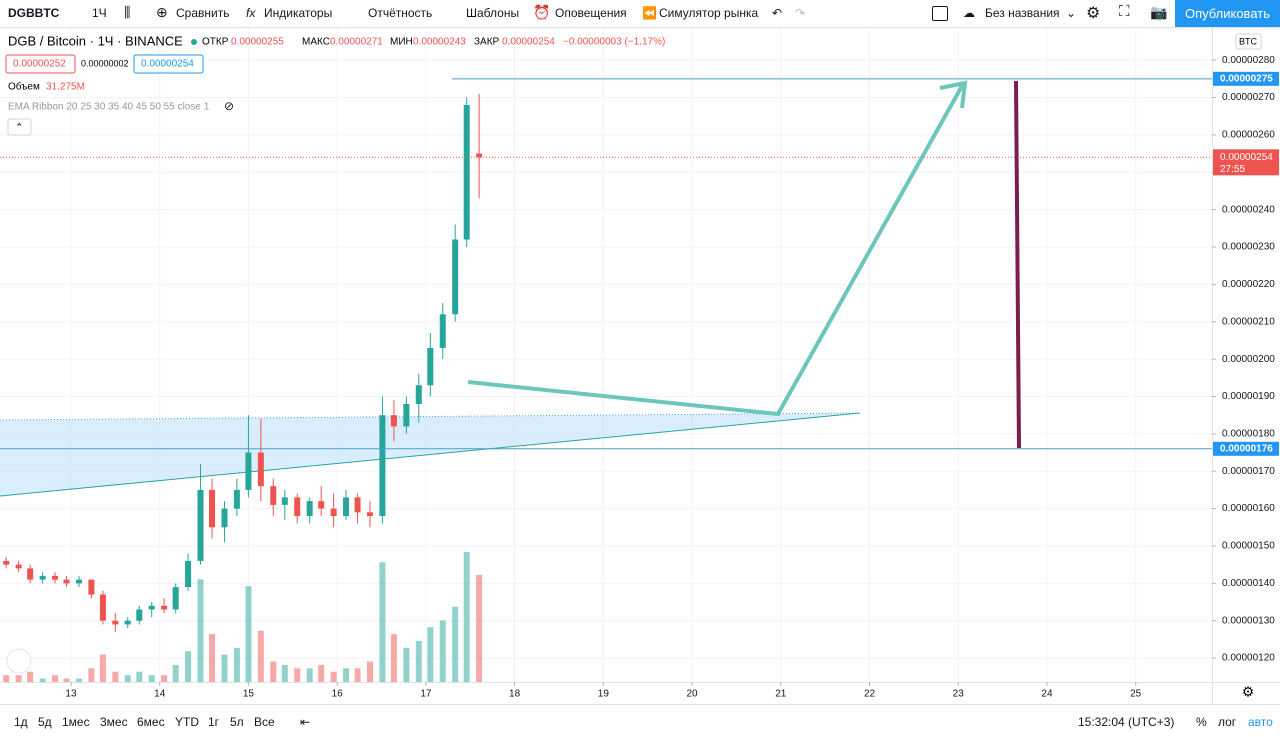 The width and height of the screenshot is (1280, 737). What do you see at coordinates (19, 661) in the screenshot?
I see `logo` at bounding box center [19, 661].